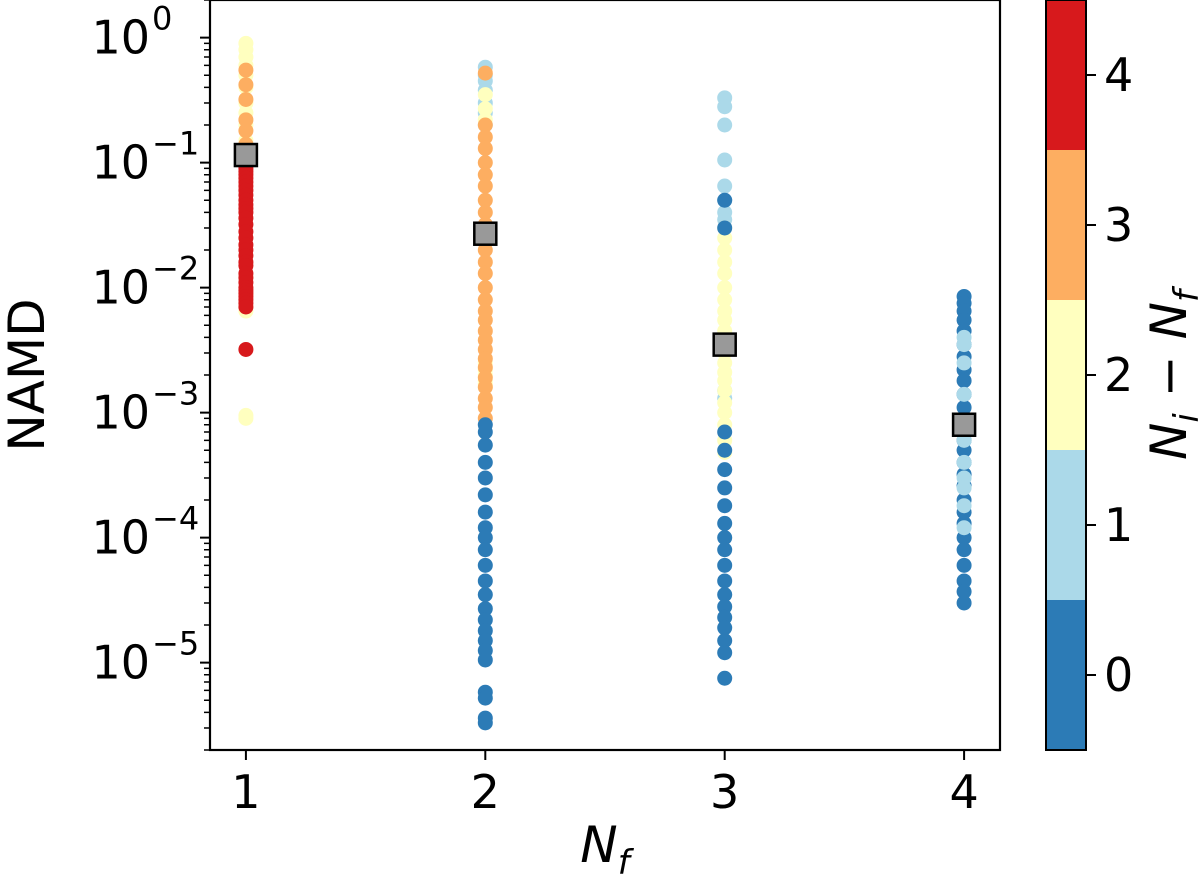 Image resolution: width=1200 pixels, height=884 pixels. I want to click on x-axis-label-main: N, so click(598, 845).